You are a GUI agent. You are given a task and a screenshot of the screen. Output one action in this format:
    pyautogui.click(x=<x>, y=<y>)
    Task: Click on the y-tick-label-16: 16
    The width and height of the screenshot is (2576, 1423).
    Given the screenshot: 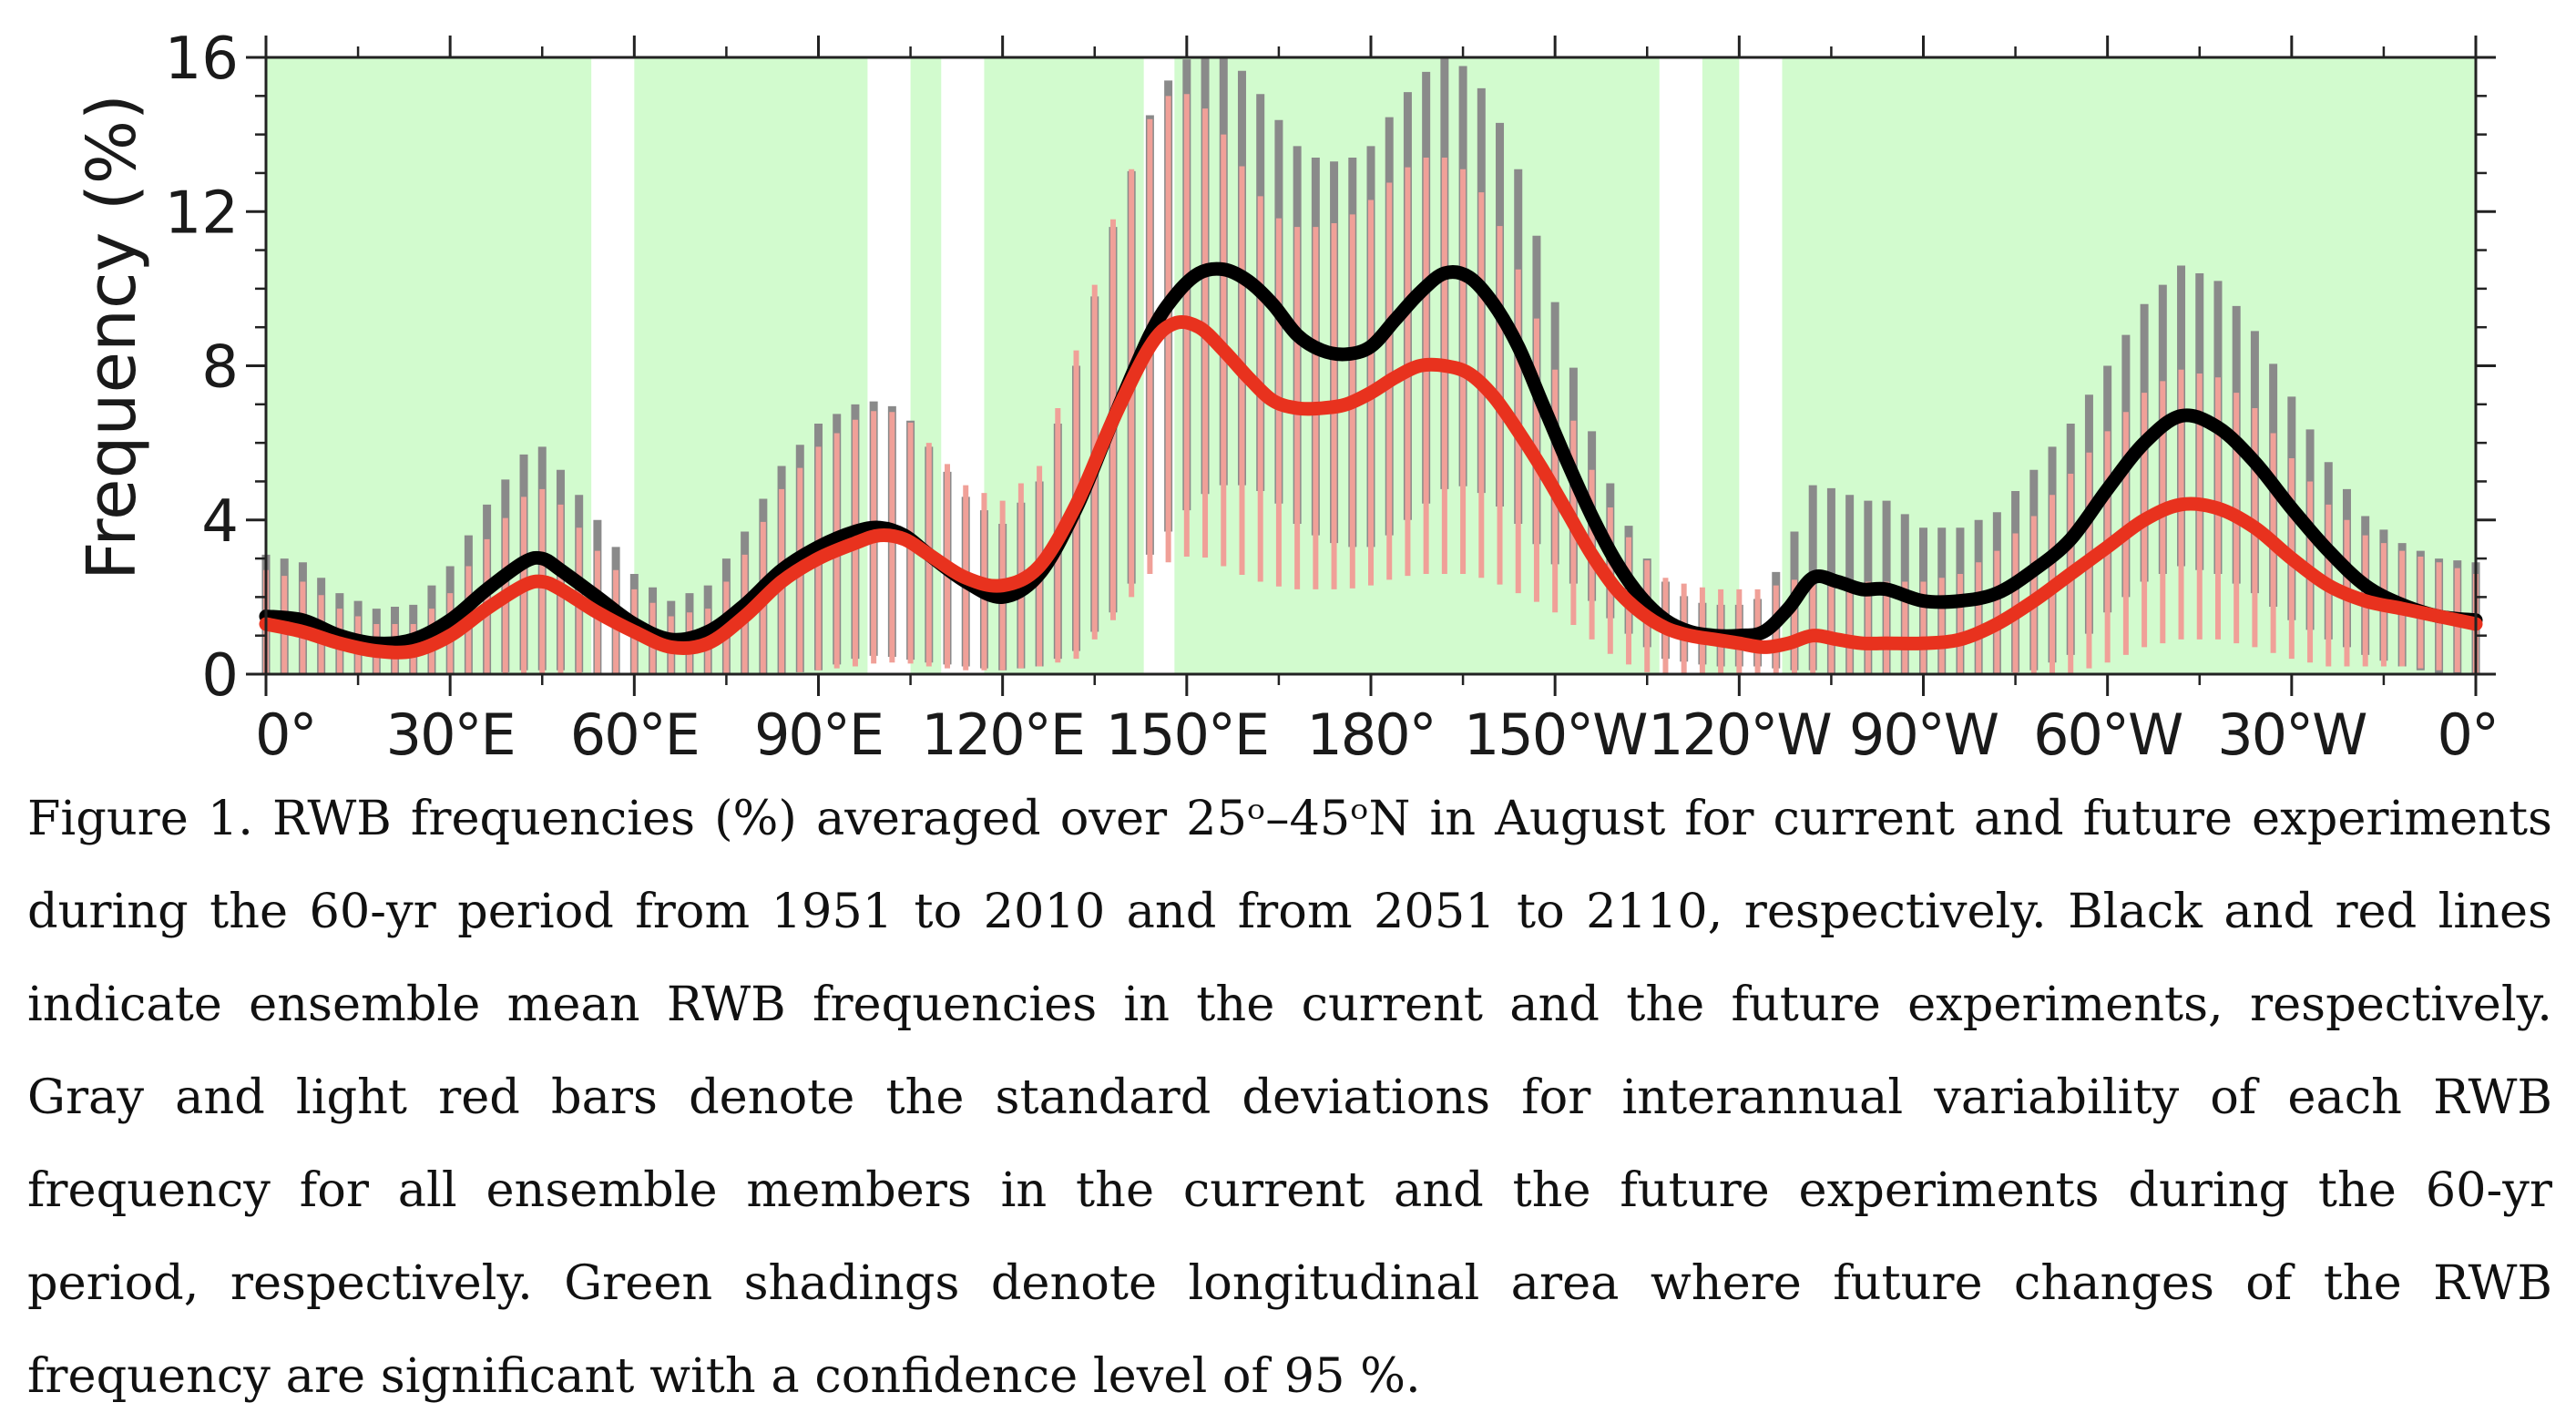 What is the action you would take?
    pyautogui.click(x=202, y=59)
    